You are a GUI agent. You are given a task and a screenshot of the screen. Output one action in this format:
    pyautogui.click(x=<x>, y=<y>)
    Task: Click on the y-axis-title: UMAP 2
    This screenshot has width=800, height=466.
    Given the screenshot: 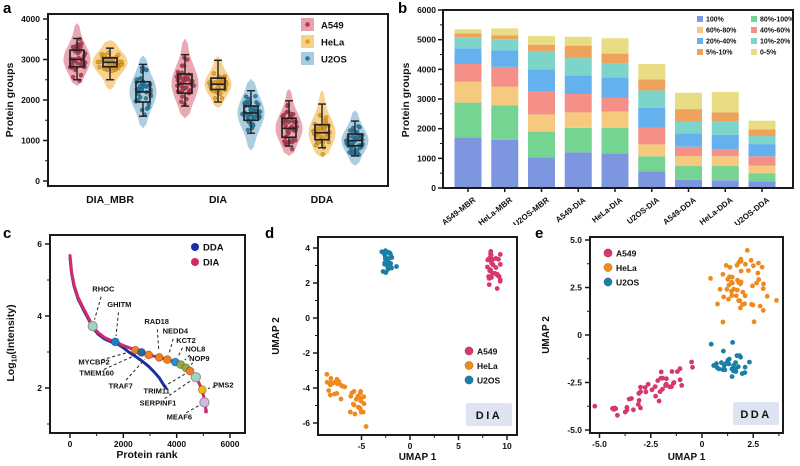 What is the action you would take?
    pyautogui.click(x=276, y=336)
    